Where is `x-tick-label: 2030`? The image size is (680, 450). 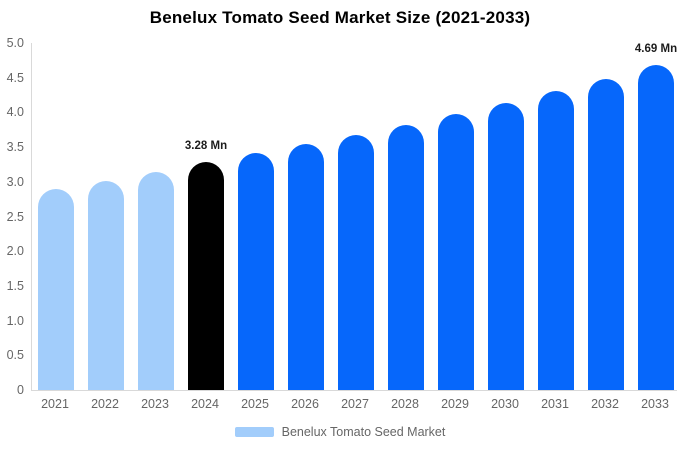
x-tick-label: 2030 is located at coordinates (505, 404).